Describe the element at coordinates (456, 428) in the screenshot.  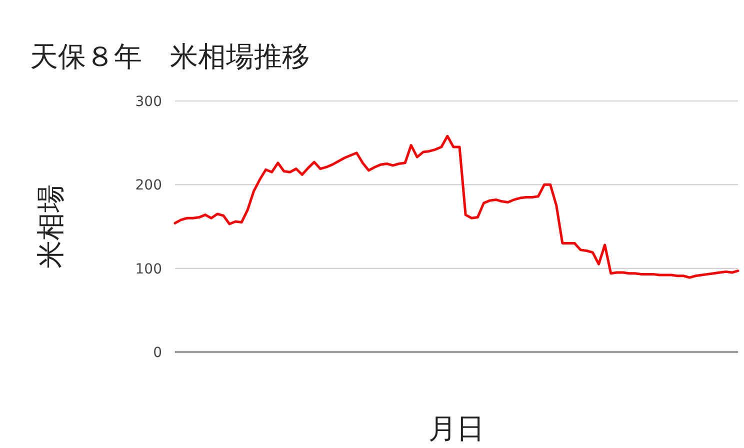
I see `x-axis-title: 月日` at that location.